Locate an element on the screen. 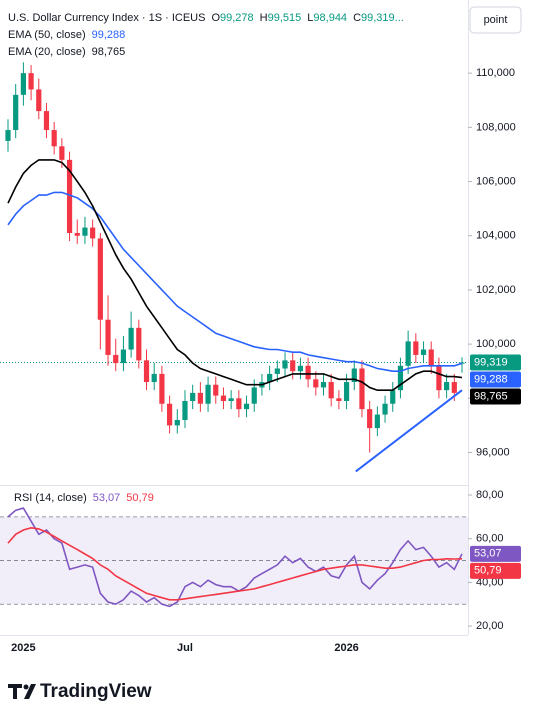  logo-text: TradingView is located at coordinates (96, 691).